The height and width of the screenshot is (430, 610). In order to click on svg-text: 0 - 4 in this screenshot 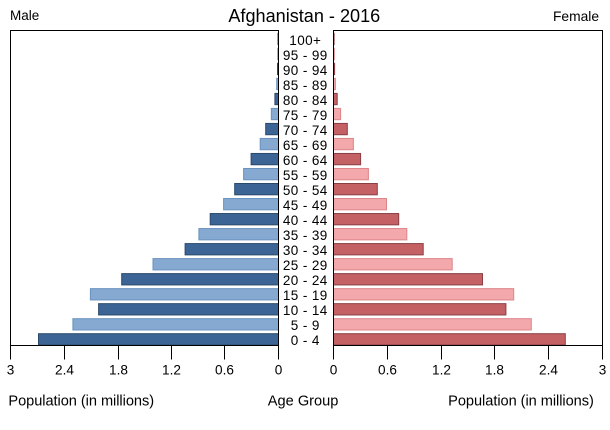, I will do `click(305, 340)`.